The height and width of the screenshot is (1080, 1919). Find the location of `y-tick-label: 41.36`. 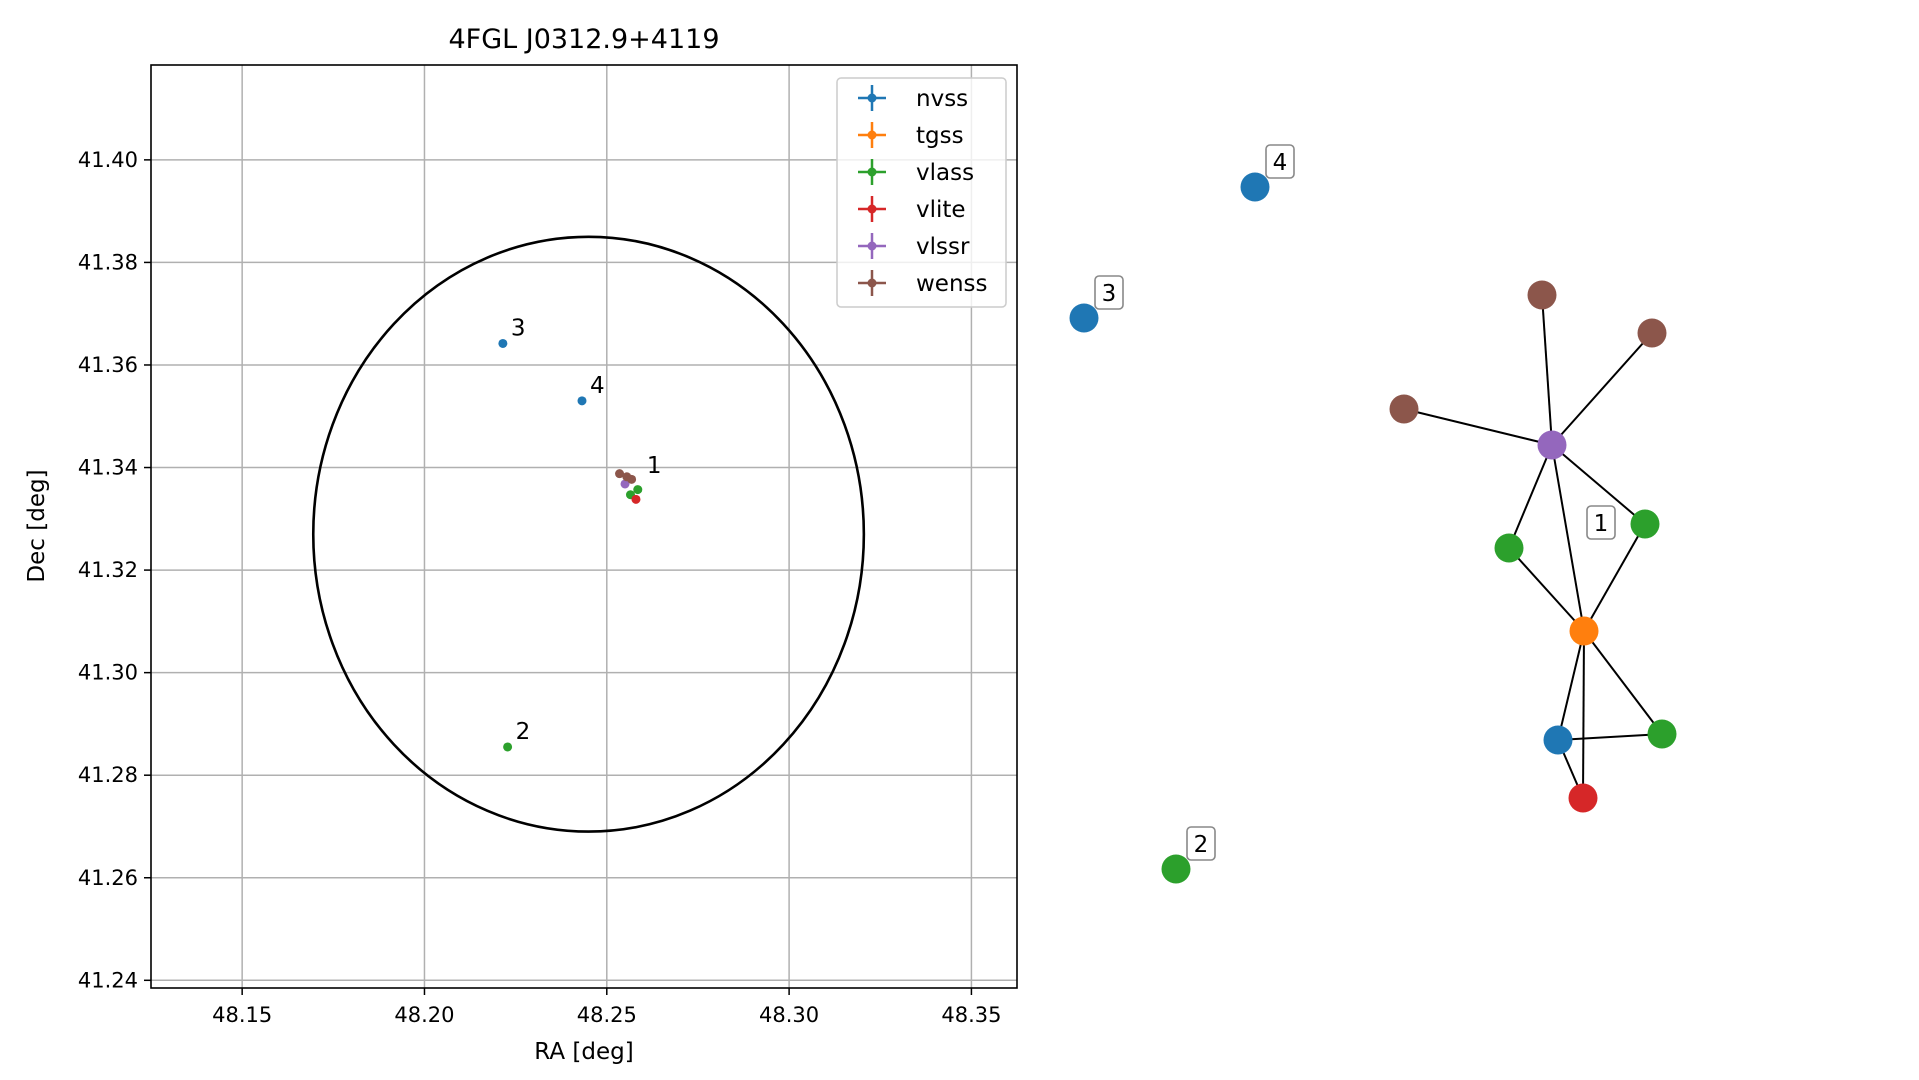

y-tick-label: 41.36 is located at coordinates (108, 365).